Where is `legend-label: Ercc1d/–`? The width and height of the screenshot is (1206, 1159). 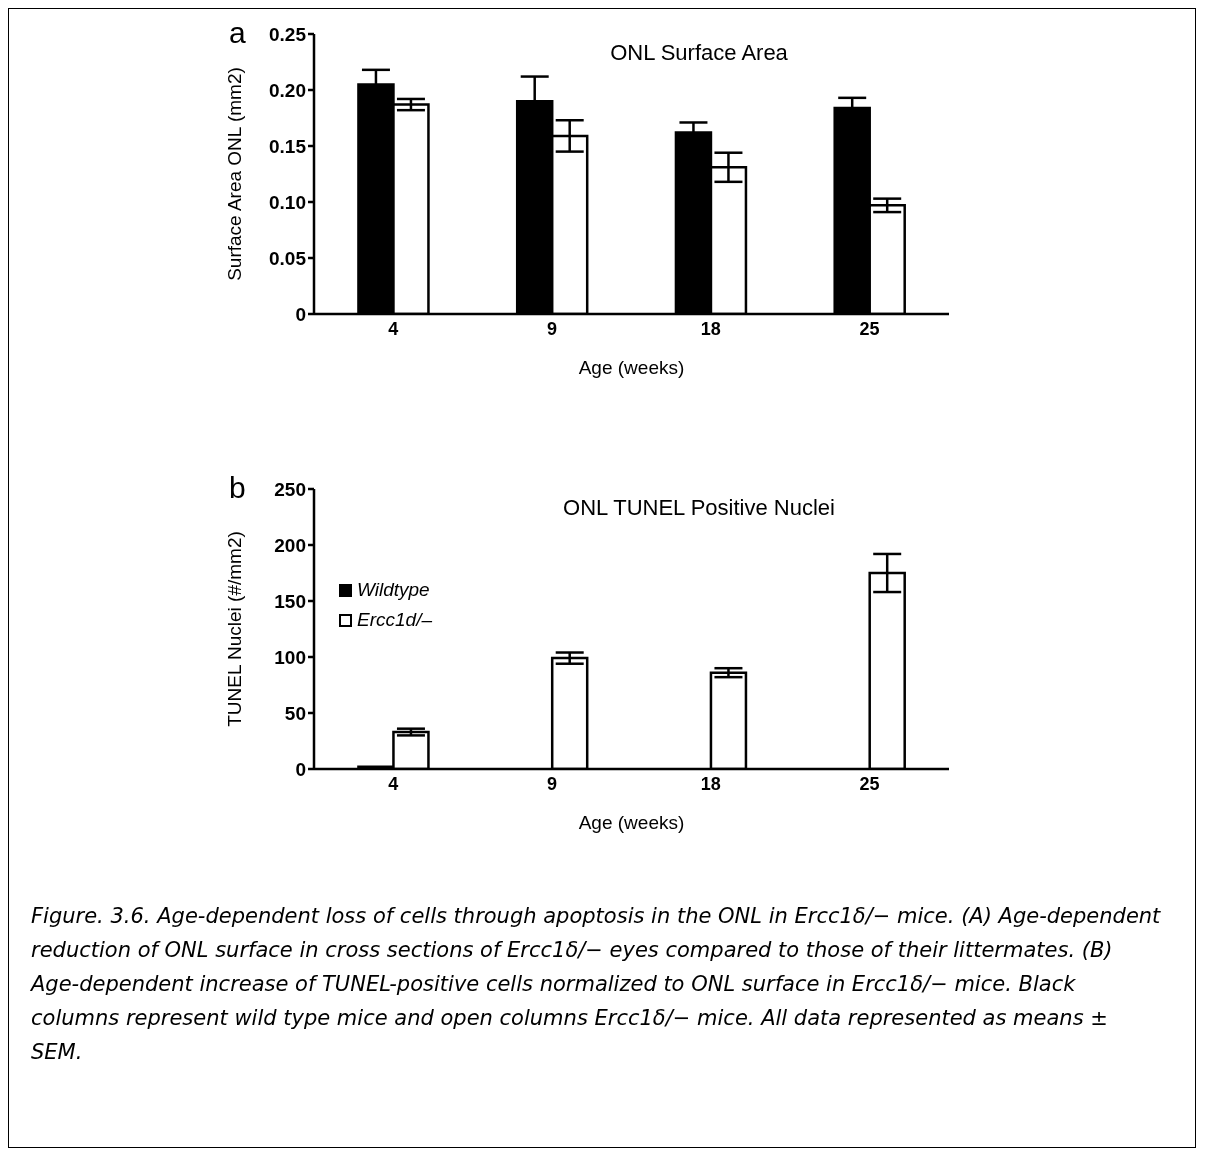
legend-label: Ercc1d/– is located at coordinates (394, 620).